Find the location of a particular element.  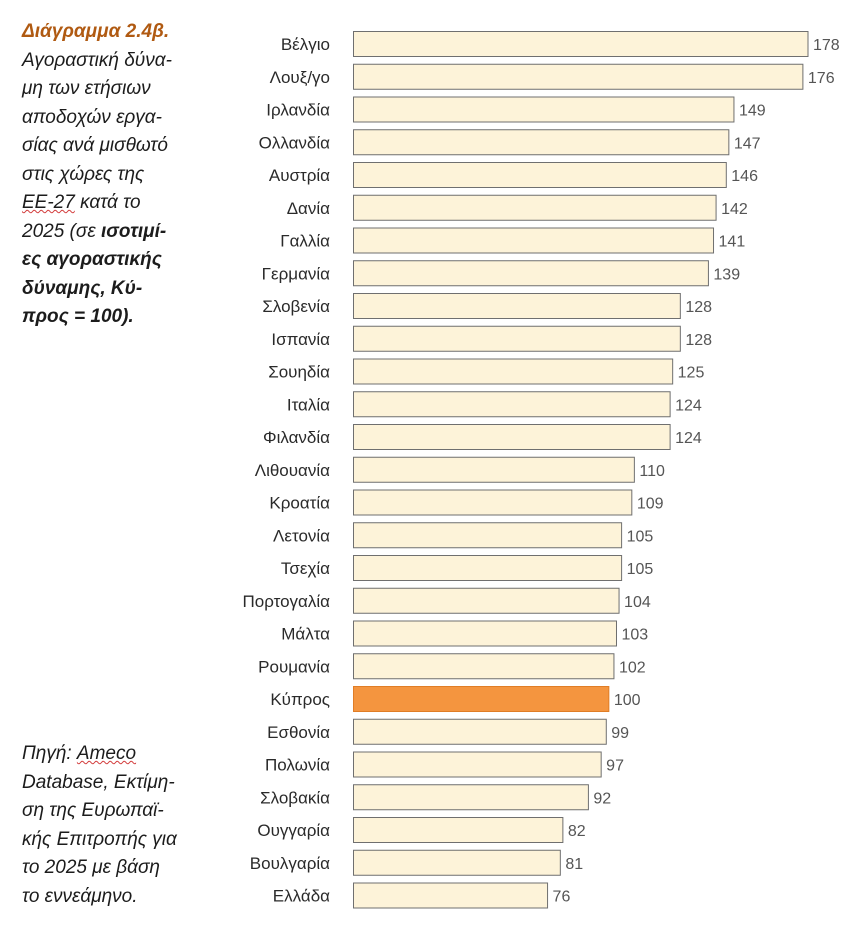

value-label: 99 is located at coordinates (620, 733).